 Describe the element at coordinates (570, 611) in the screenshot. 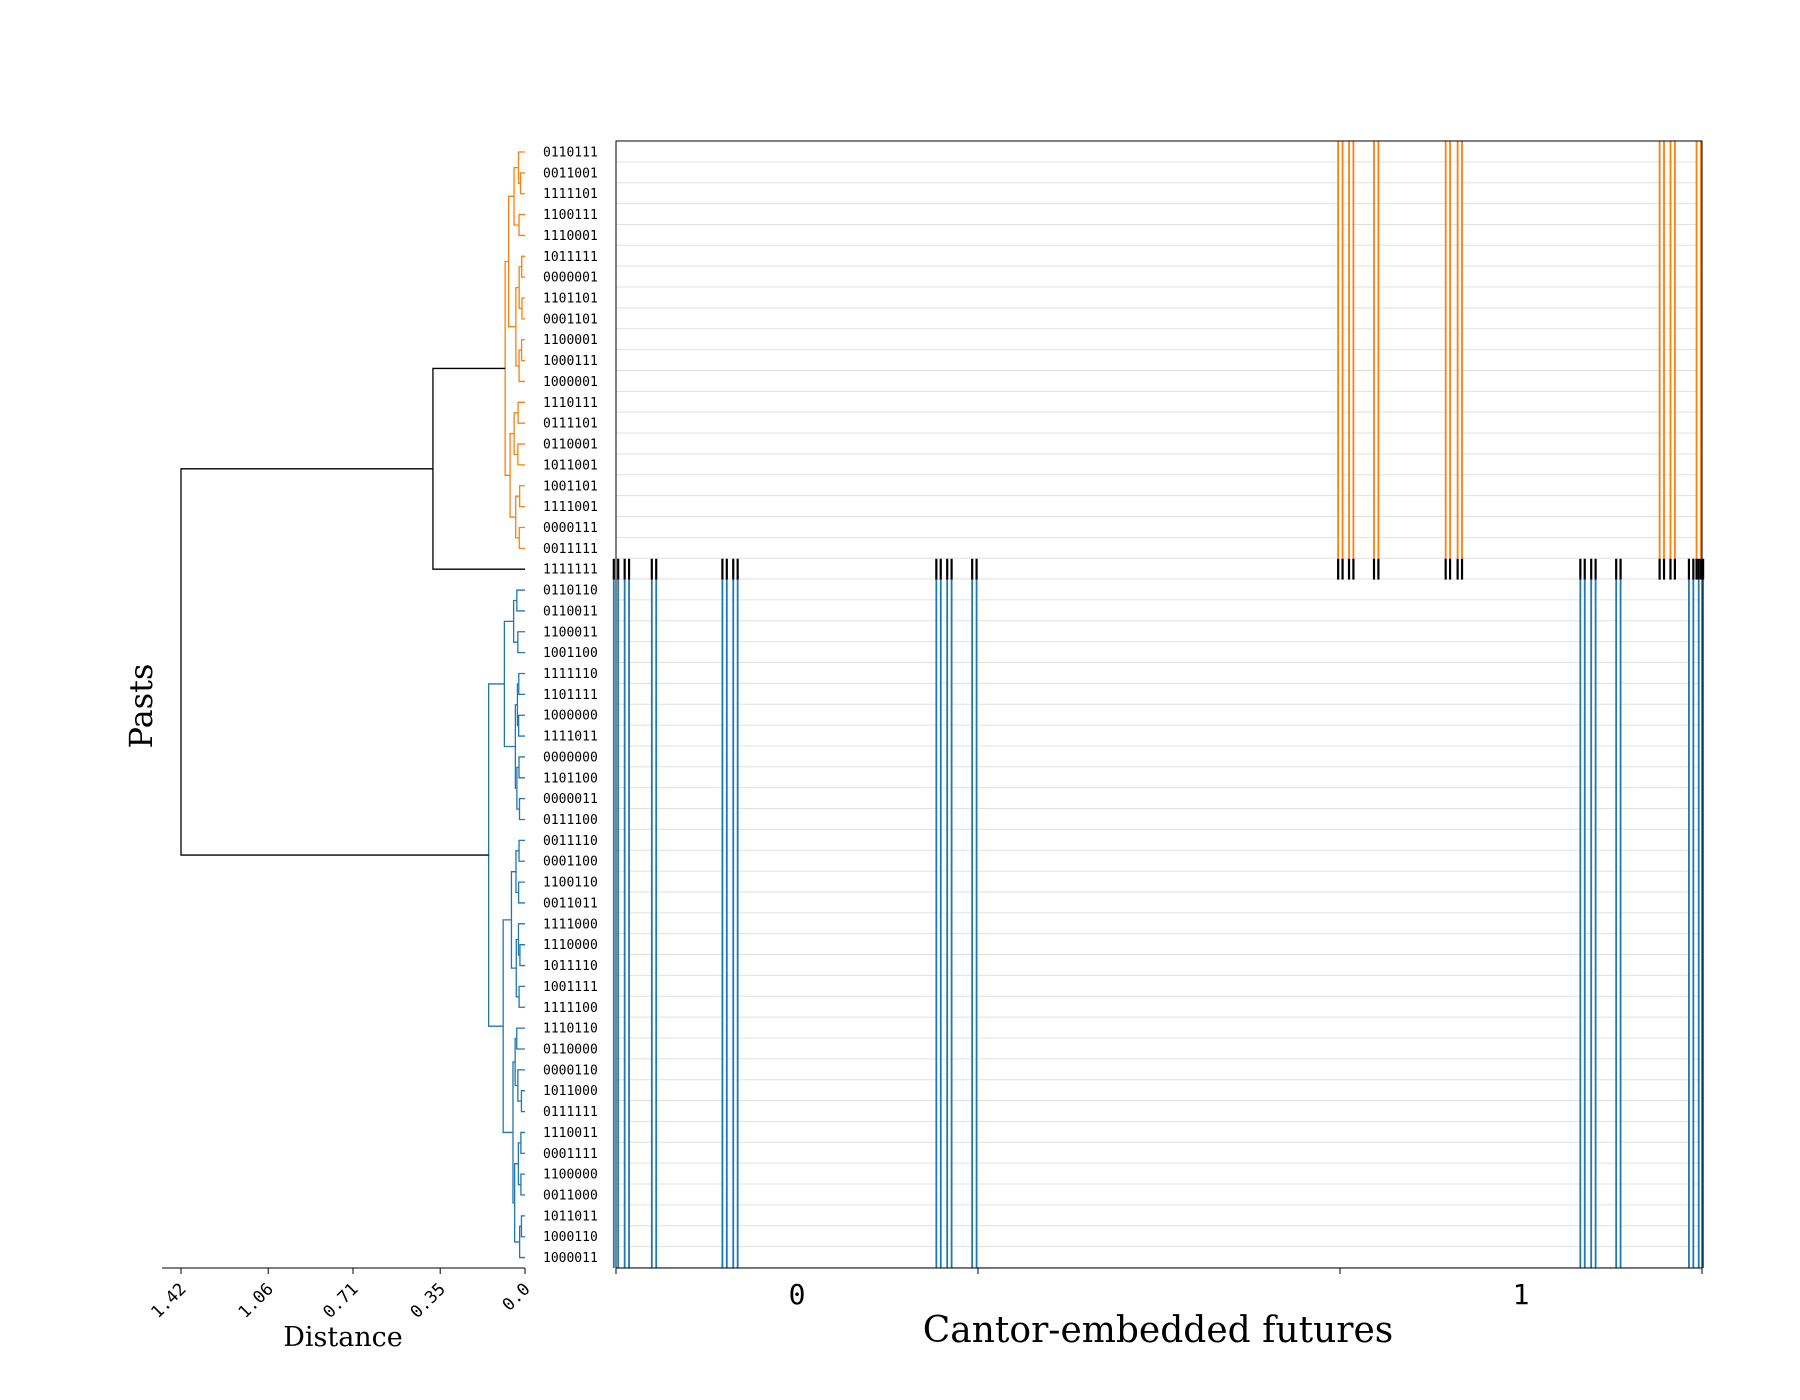

I see `leaf-label: 0110011` at that location.